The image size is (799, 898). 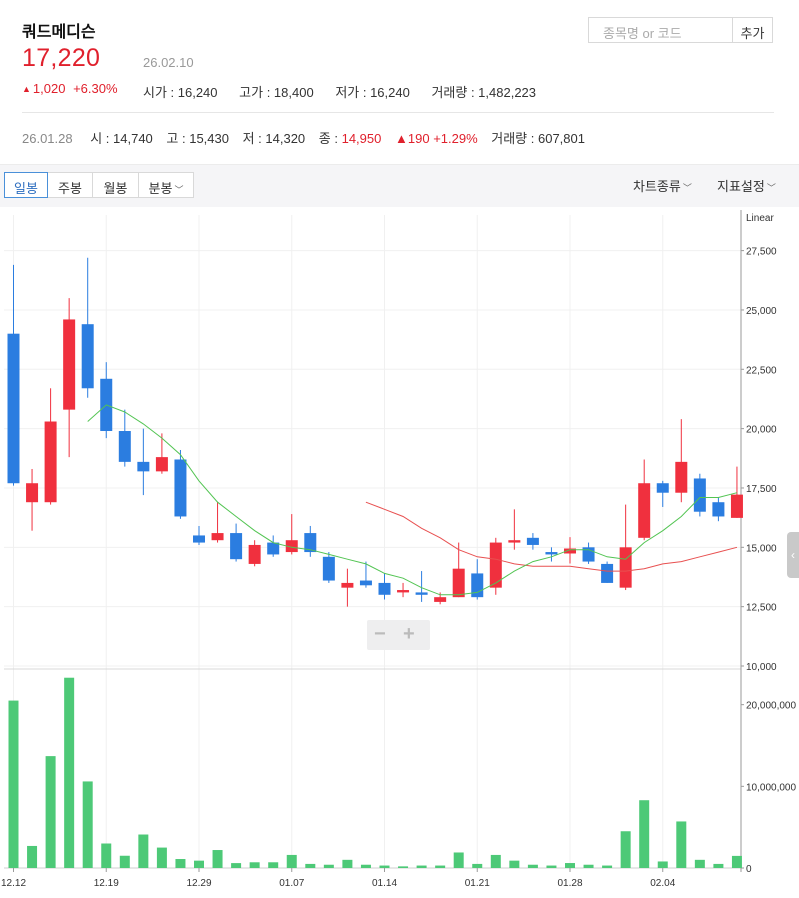 What do you see at coordinates (61, 58) in the screenshot?
I see `current-price: 17,220` at bounding box center [61, 58].